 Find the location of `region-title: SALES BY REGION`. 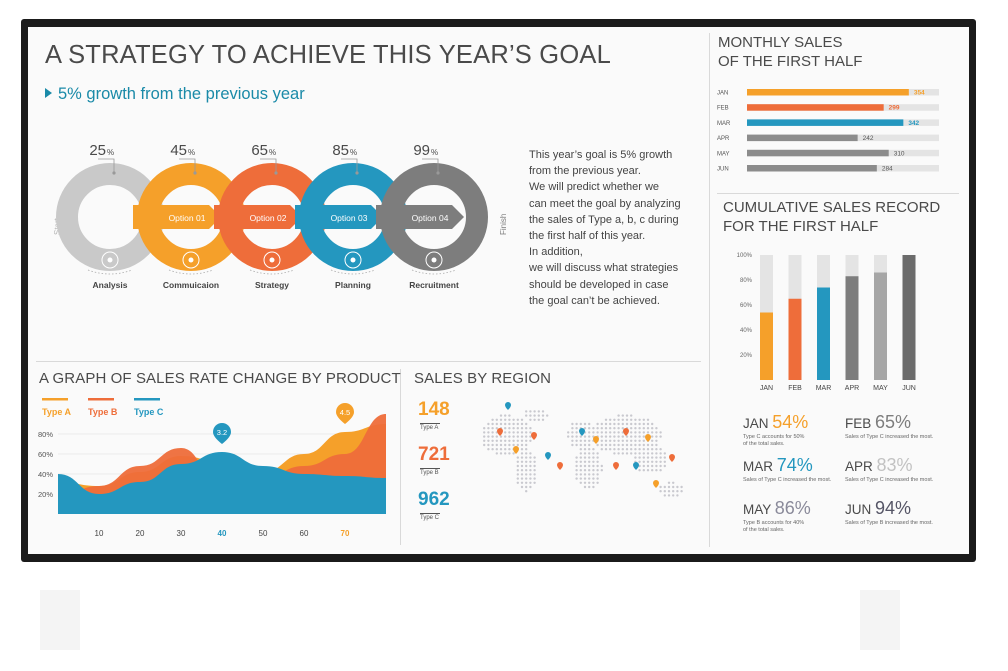

region-title: SALES BY REGION is located at coordinates (483, 378).